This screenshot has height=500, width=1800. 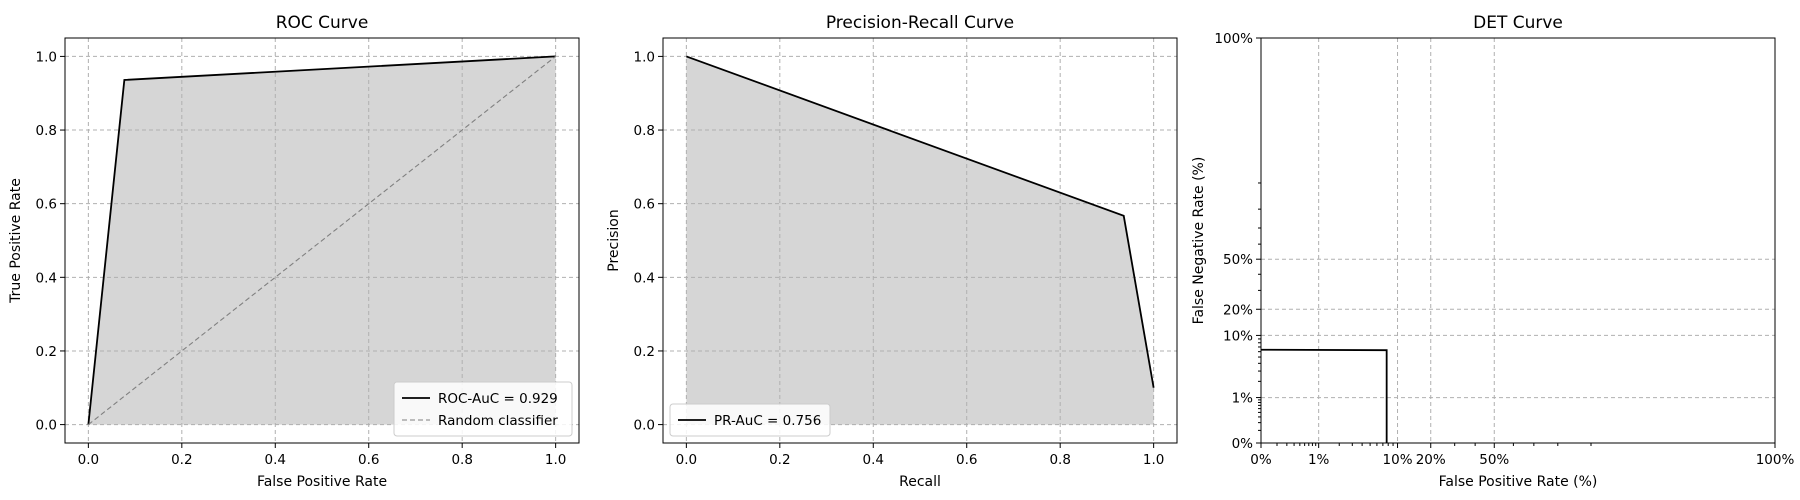 I want to click on legend: ROC-AuC = 0.929 Random classifier, so click(x=483, y=409).